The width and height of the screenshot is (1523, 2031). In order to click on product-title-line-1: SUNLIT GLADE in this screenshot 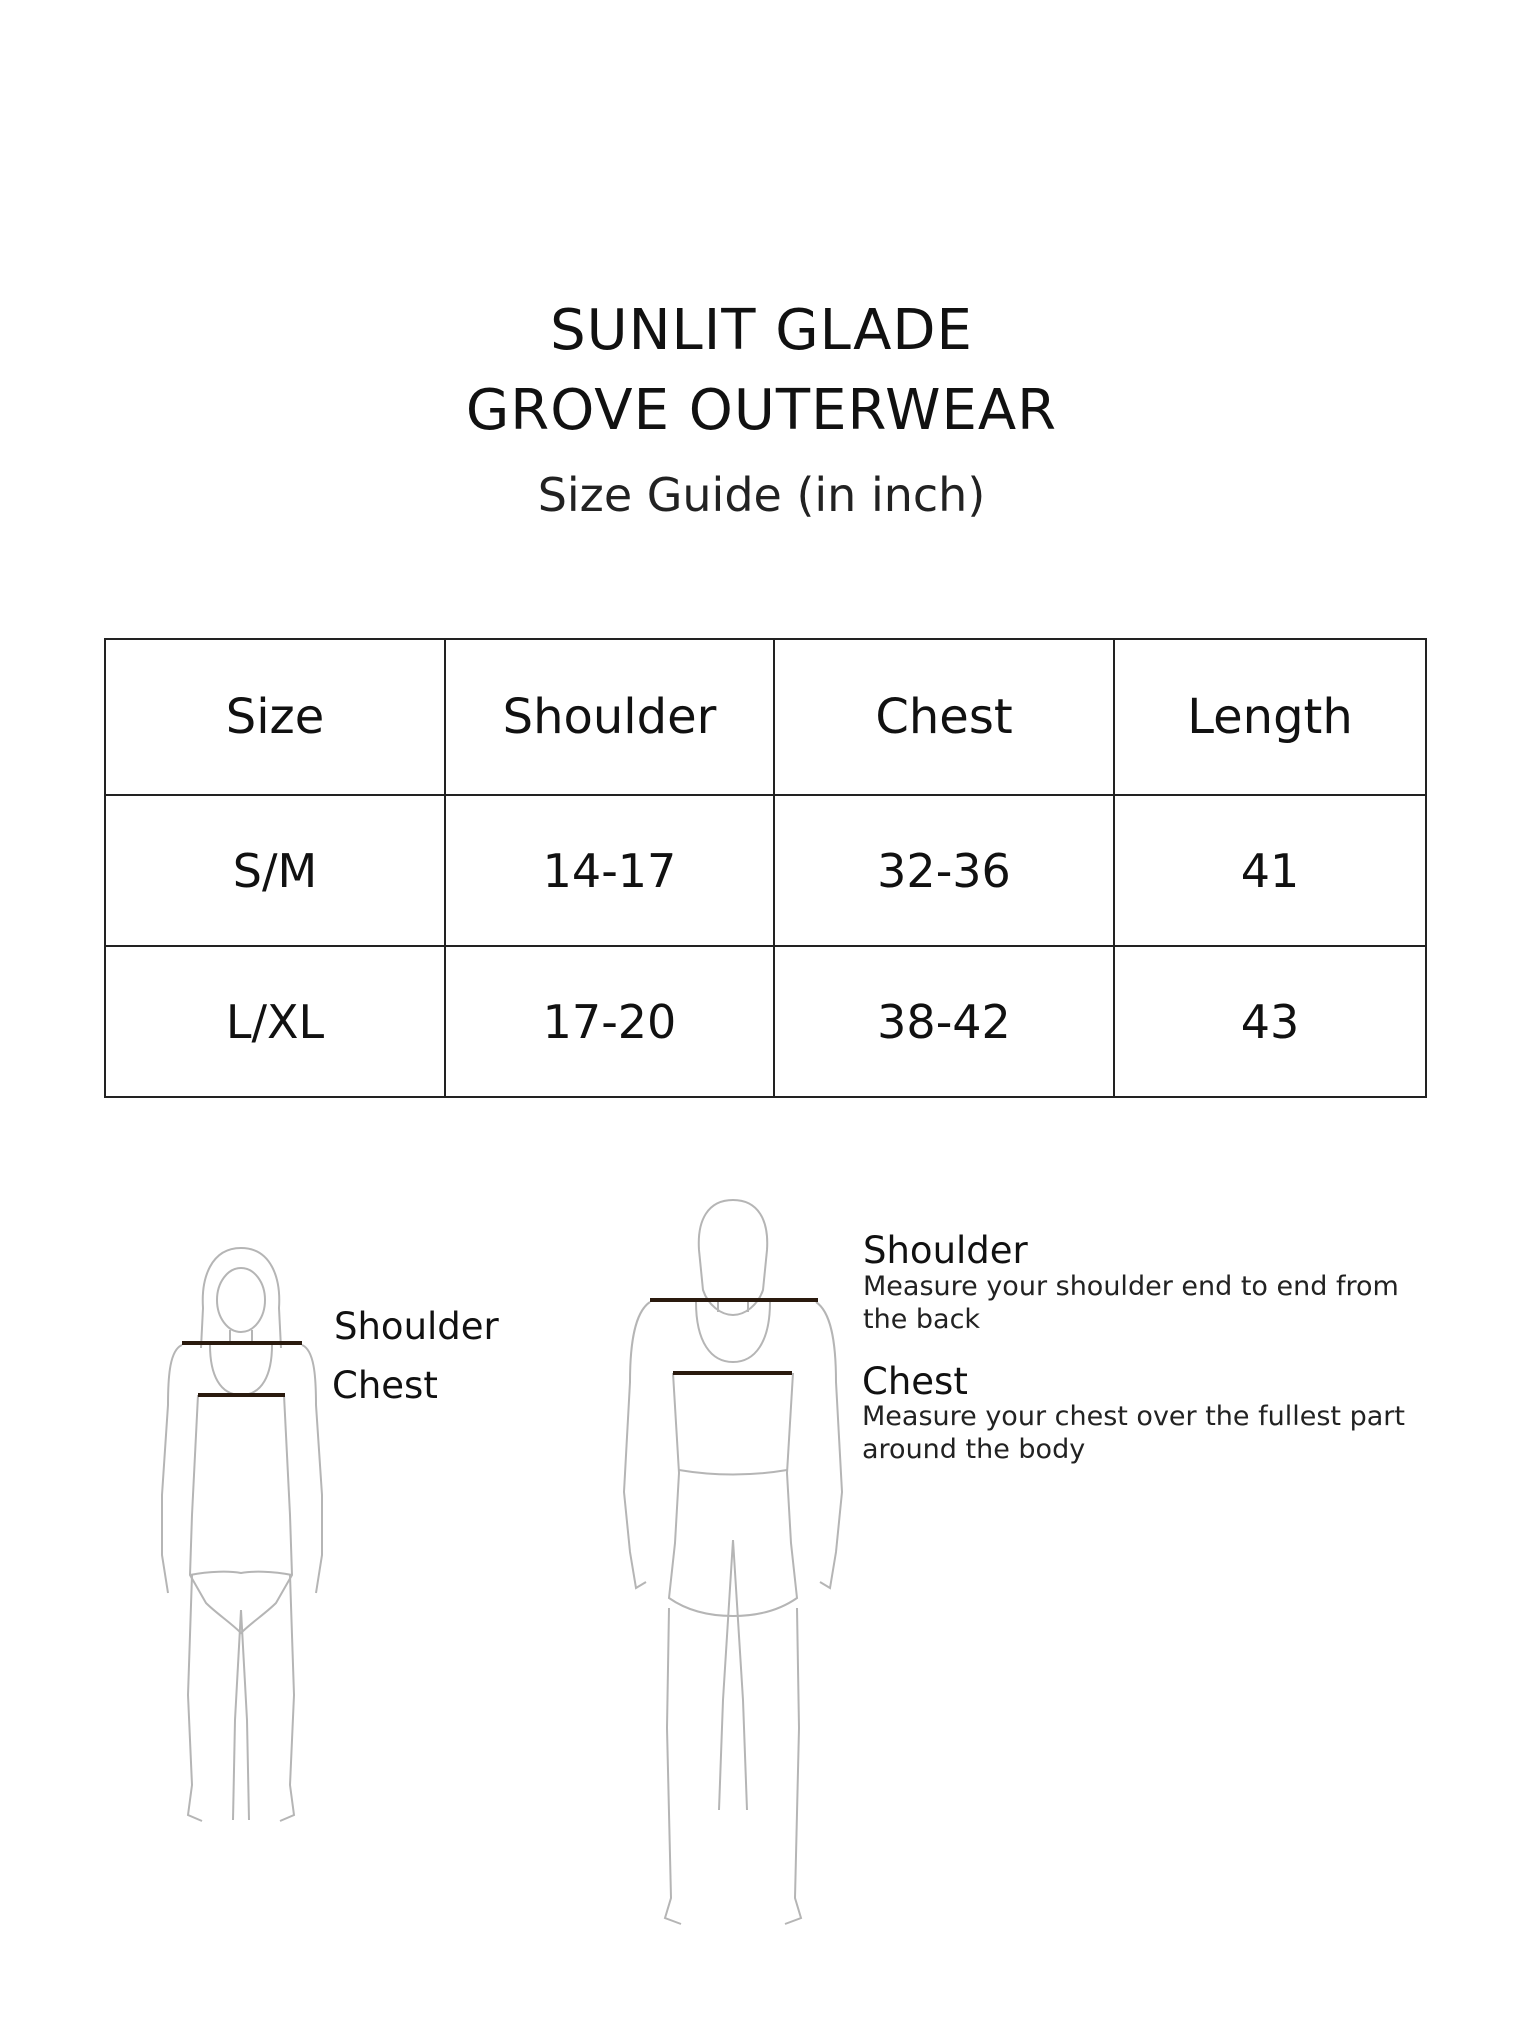, I will do `click(761, 330)`.